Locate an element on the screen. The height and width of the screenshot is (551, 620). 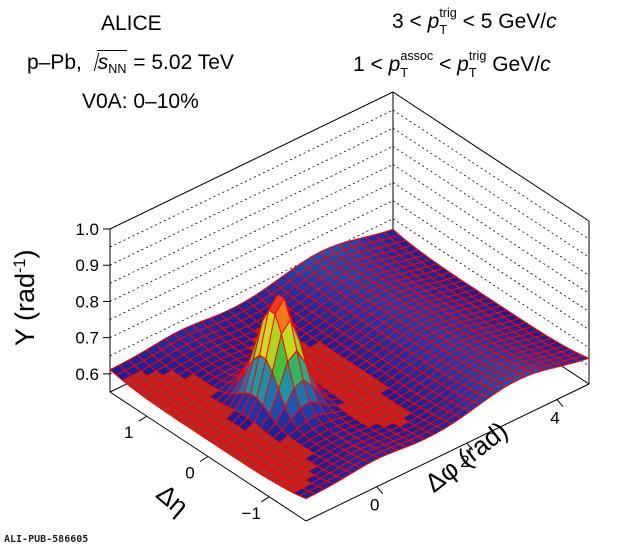
grid-line-back-left is located at coordinates (251, 178).